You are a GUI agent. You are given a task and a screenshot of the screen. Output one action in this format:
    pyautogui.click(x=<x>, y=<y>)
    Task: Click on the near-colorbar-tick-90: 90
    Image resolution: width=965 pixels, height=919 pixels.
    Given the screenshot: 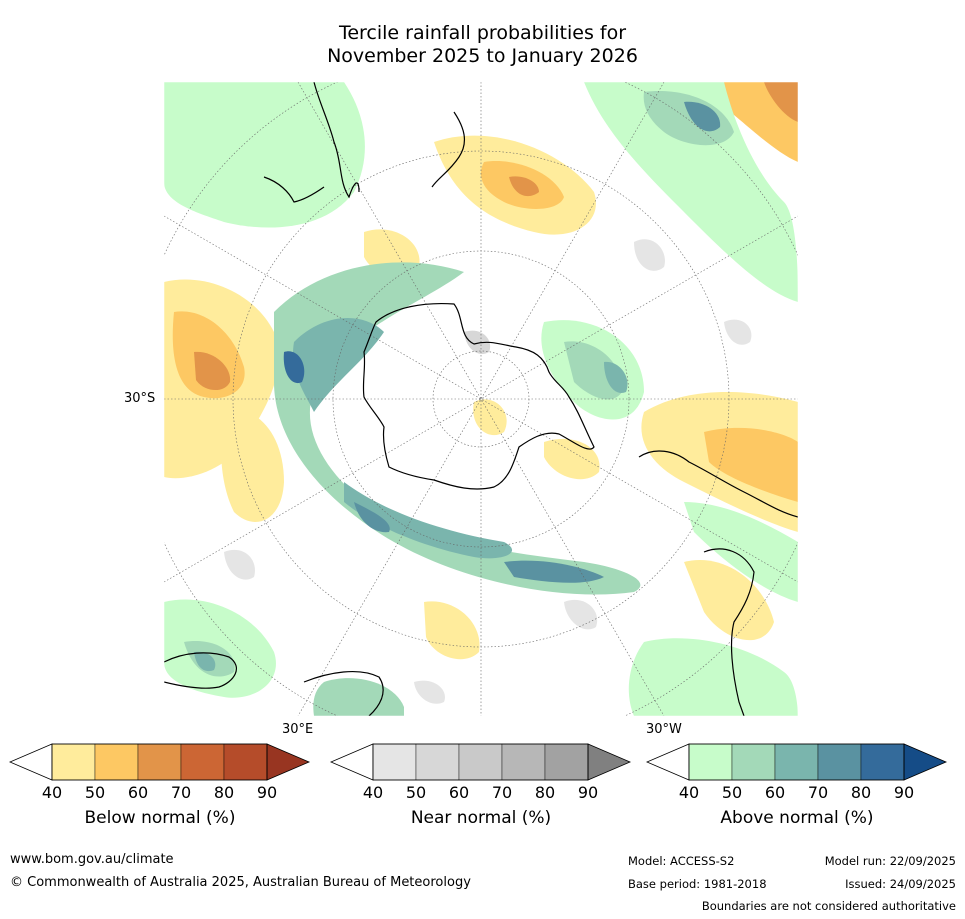 What is the action you would take?
    pyautogui.click(x=588, y=792)
    